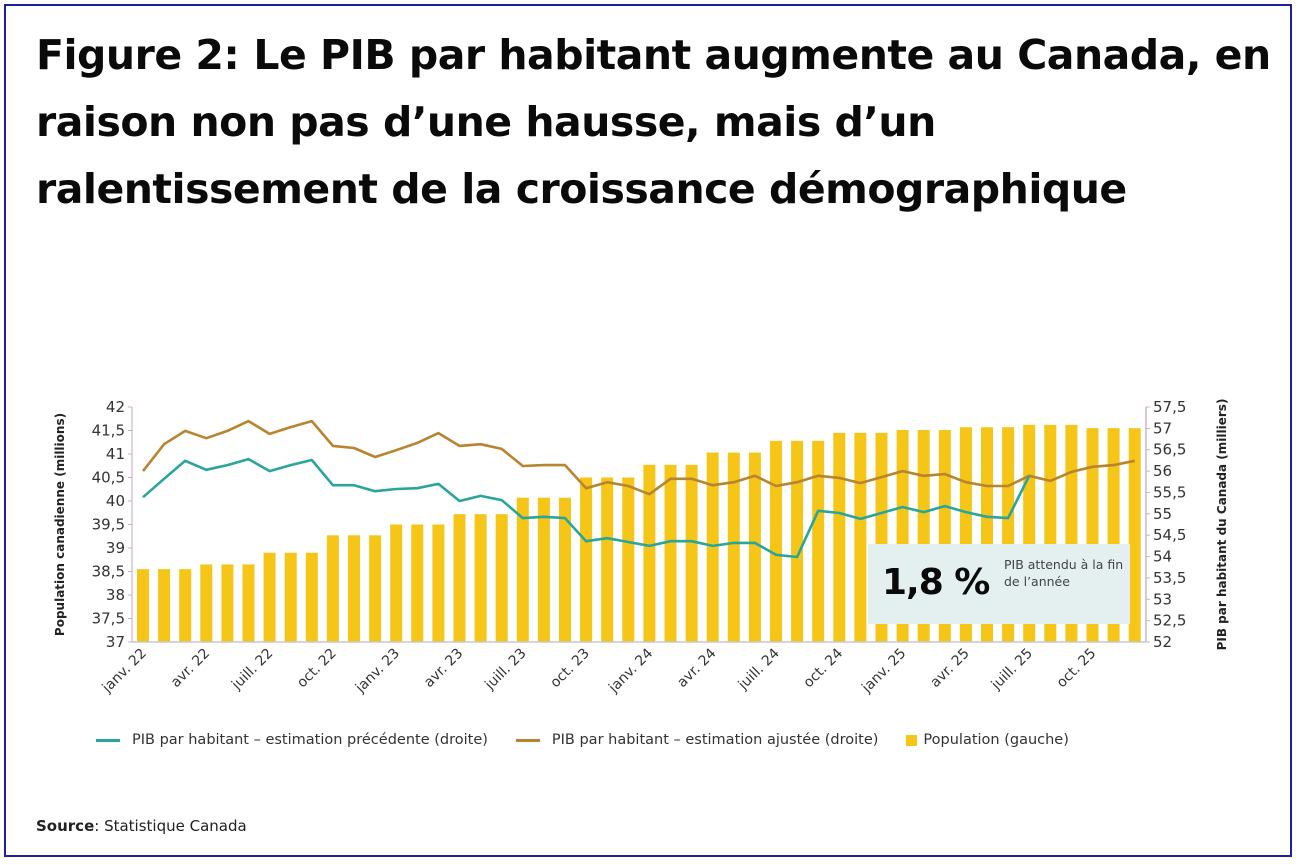  I want to click on y-right-tick-label: 54,5, so click(1169, 535).